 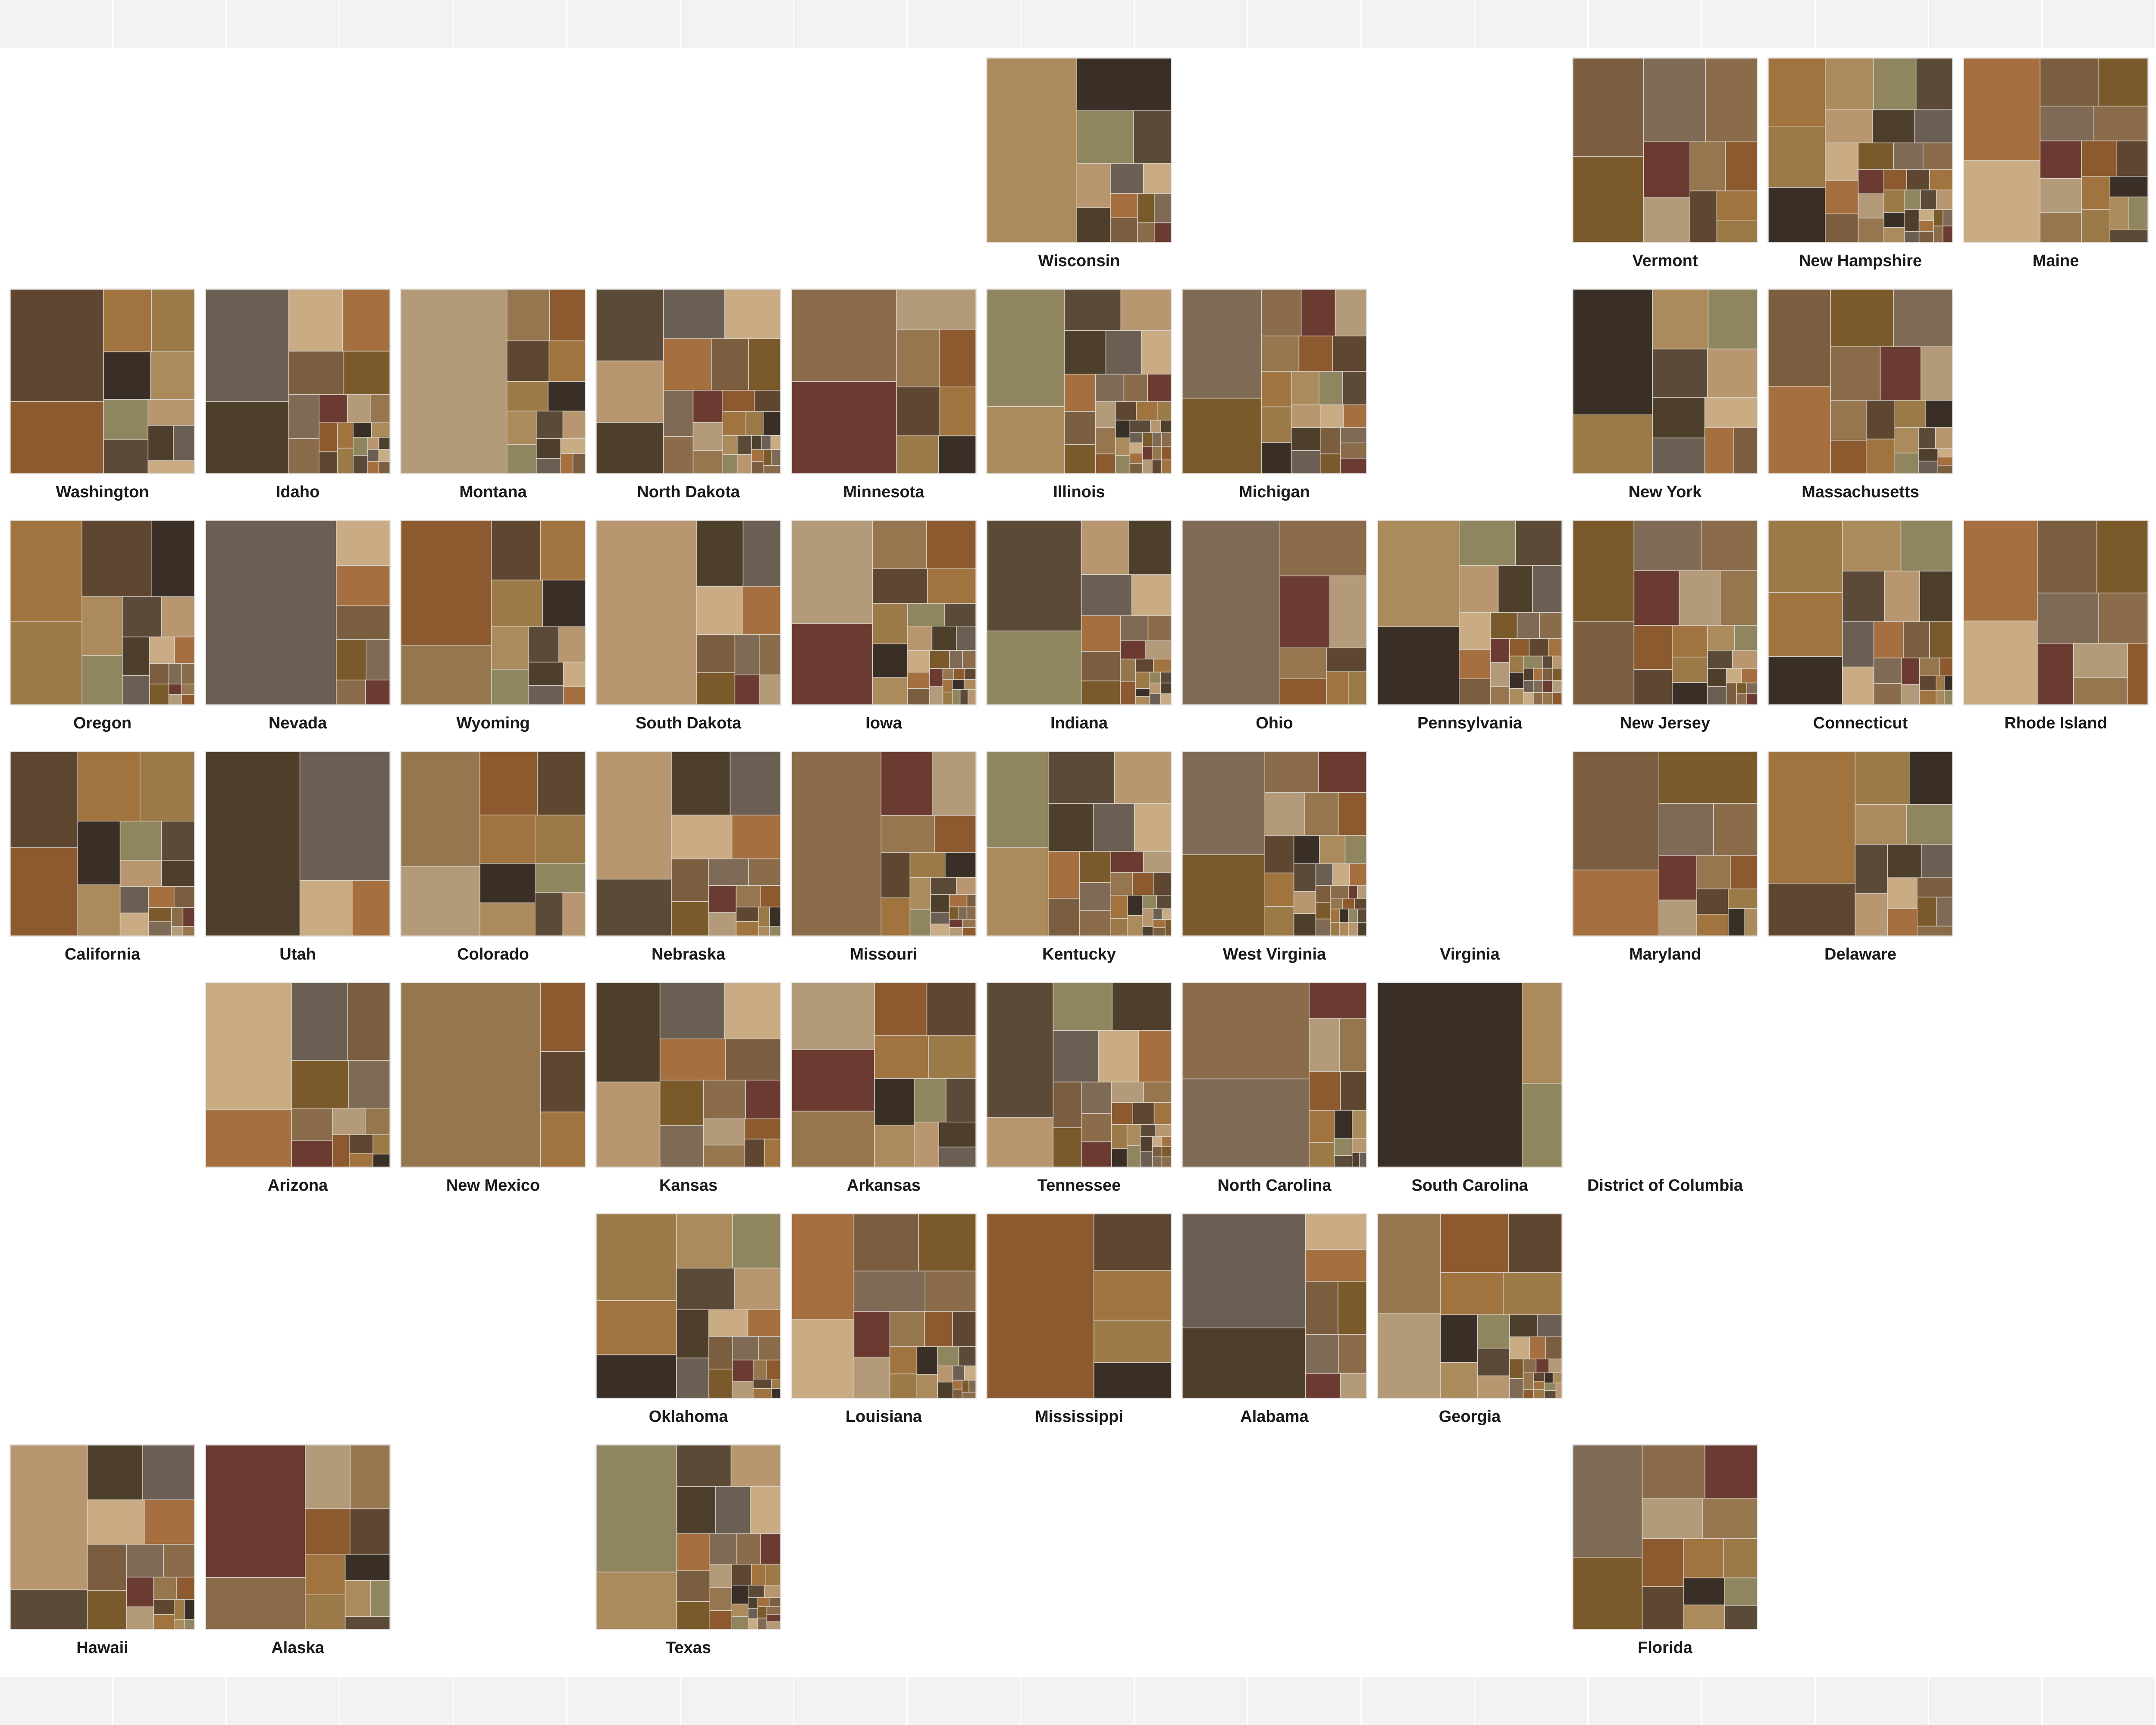 I want to click on treemap-north-dakota, so click(x=688, y=382).